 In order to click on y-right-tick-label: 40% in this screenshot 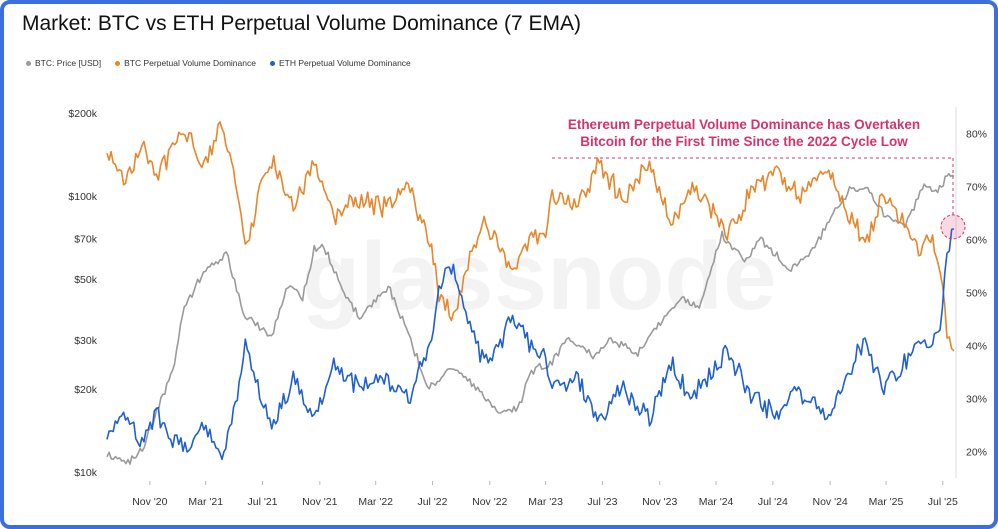, I will do `click(976, 347)`.